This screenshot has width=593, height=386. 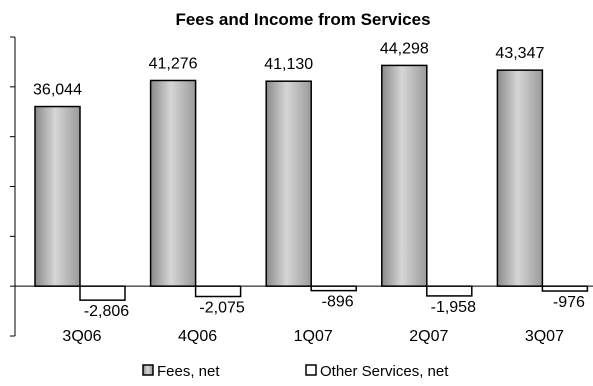 I want to click on chart-title: Fees and Income from Services, so click(x=302, y=19).